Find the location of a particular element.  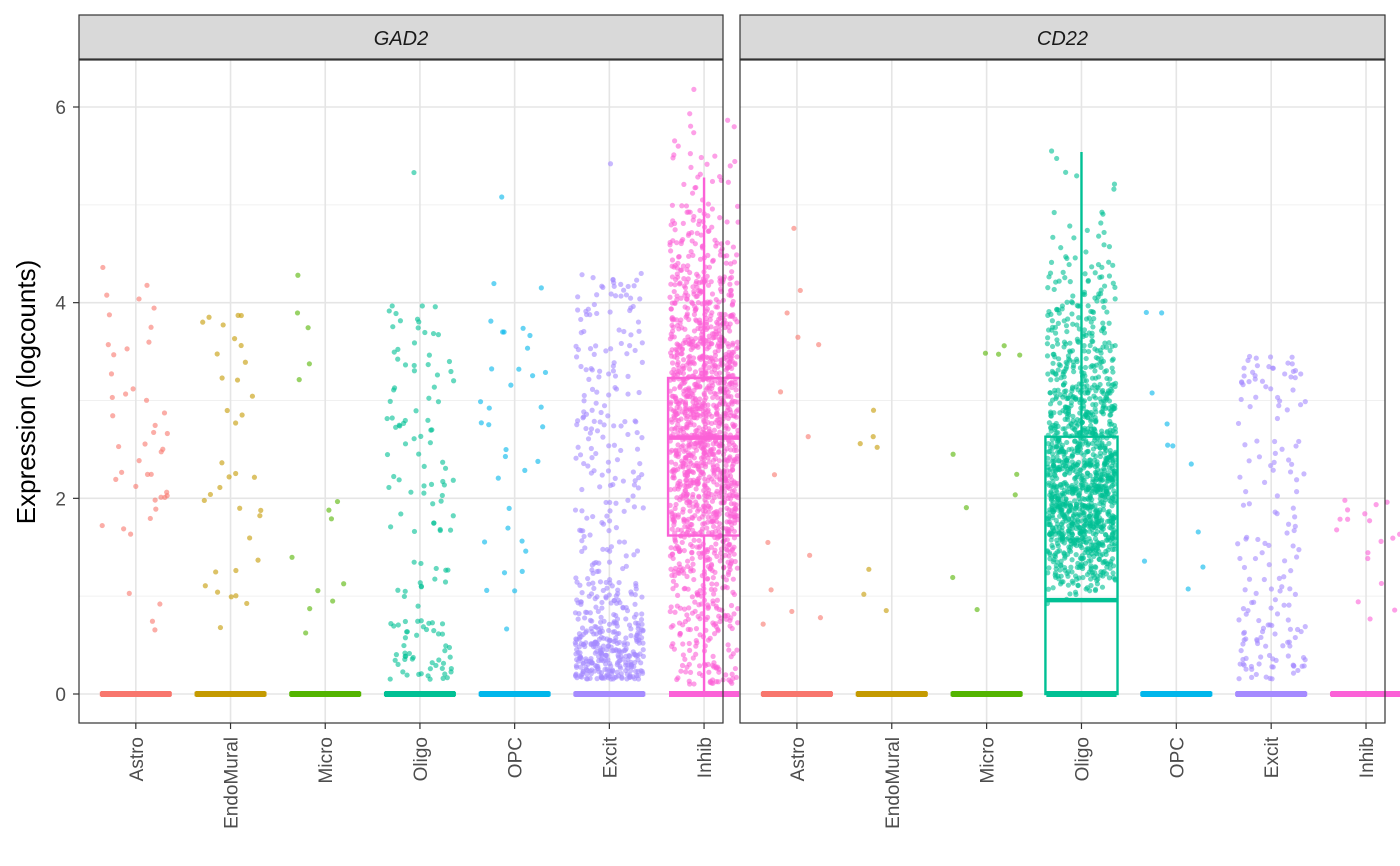

x-tick-label-gad2-astro: Astro is located at coordinates (137, 759).